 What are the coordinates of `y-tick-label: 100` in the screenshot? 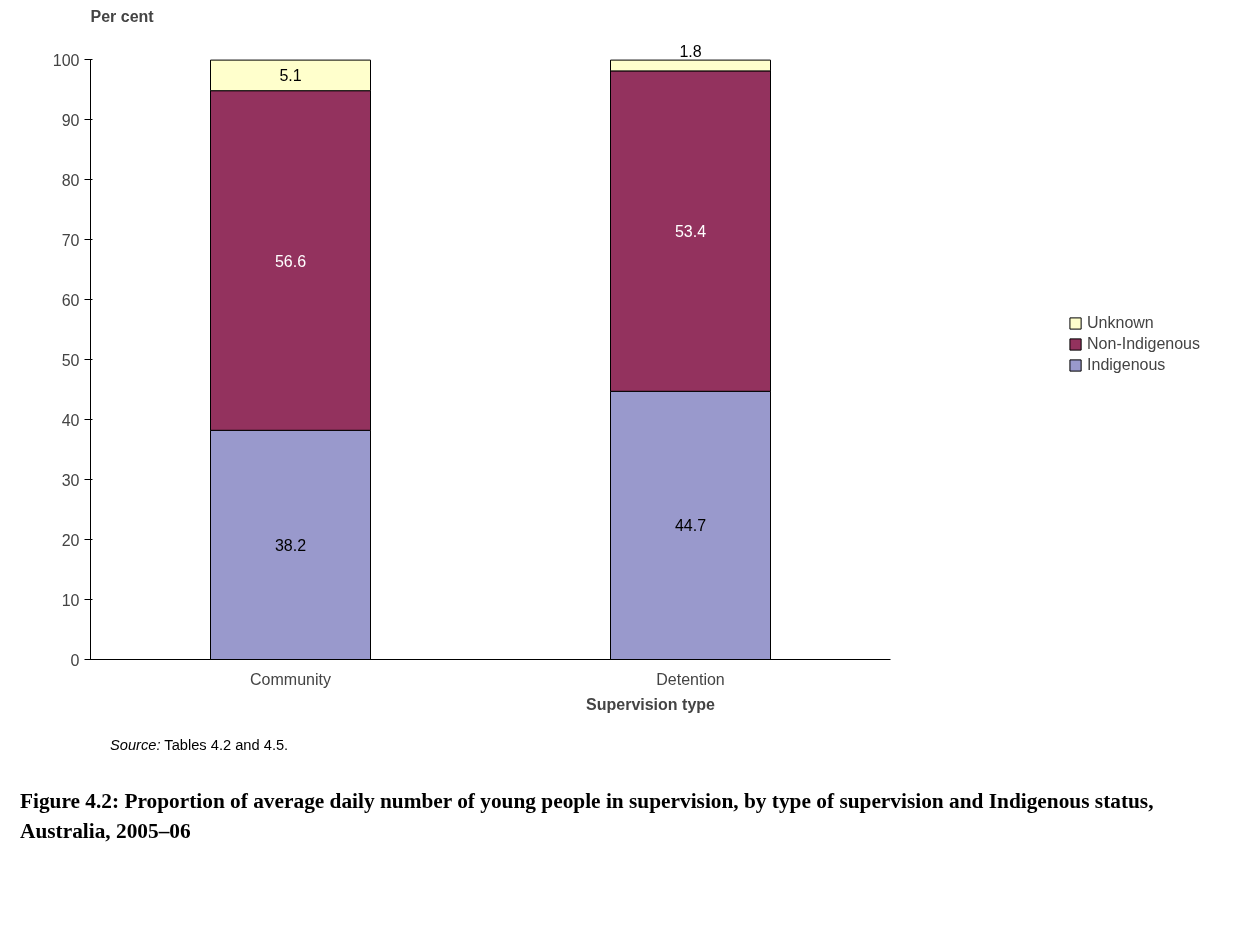 It's located at (66, 60).